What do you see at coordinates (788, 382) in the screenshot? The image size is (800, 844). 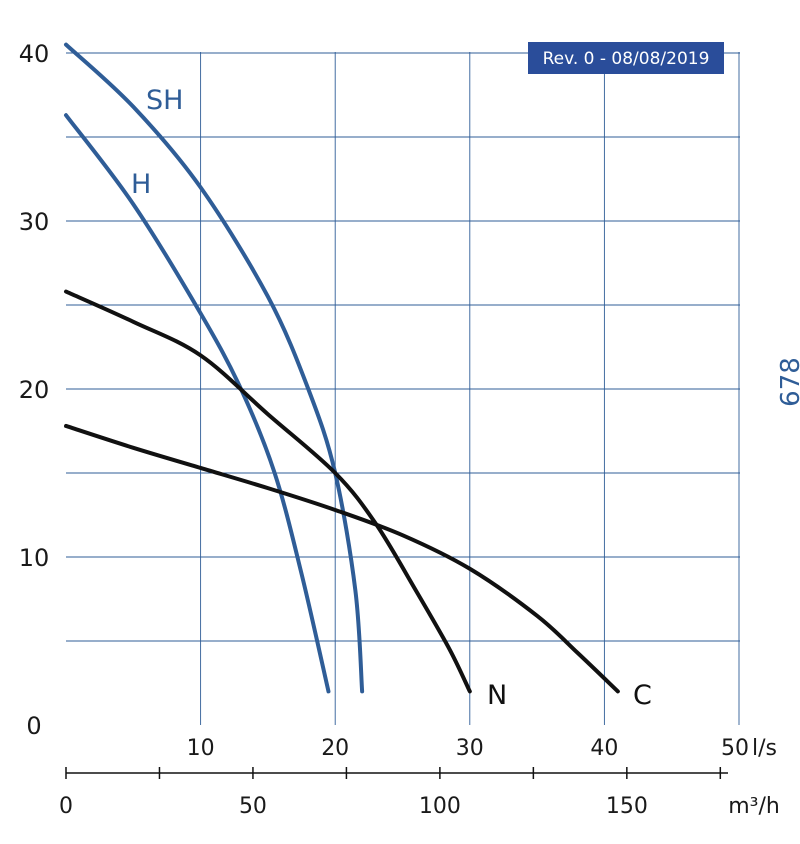 I see `side-label: 678` at bounding box center [788, 382].